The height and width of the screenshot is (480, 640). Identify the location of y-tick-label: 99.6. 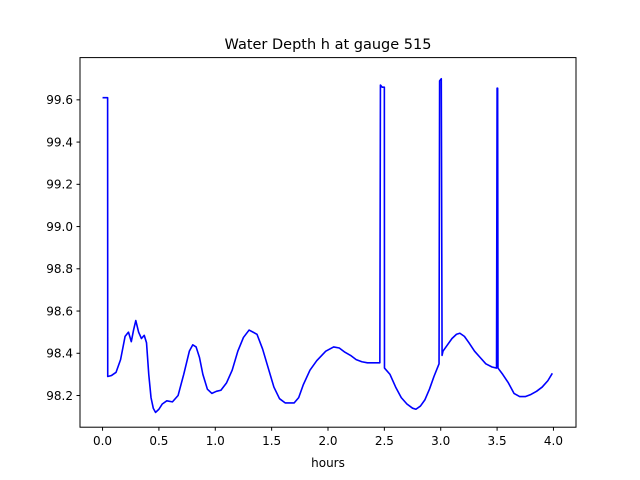
(59, 100).